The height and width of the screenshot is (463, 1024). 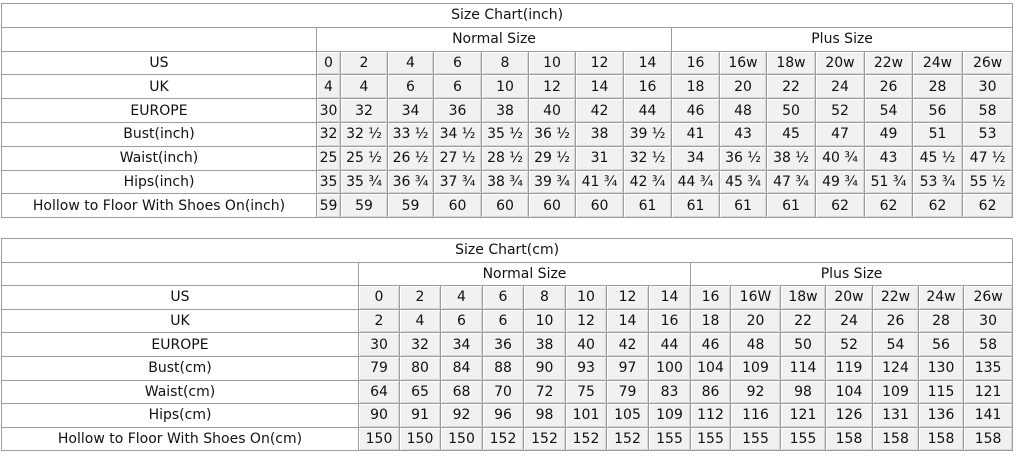 What do you see at coordinates (842, 39) in the screenshot?
I see `group-header-plus-size: Plus Size` at bounding box center [842, 39].